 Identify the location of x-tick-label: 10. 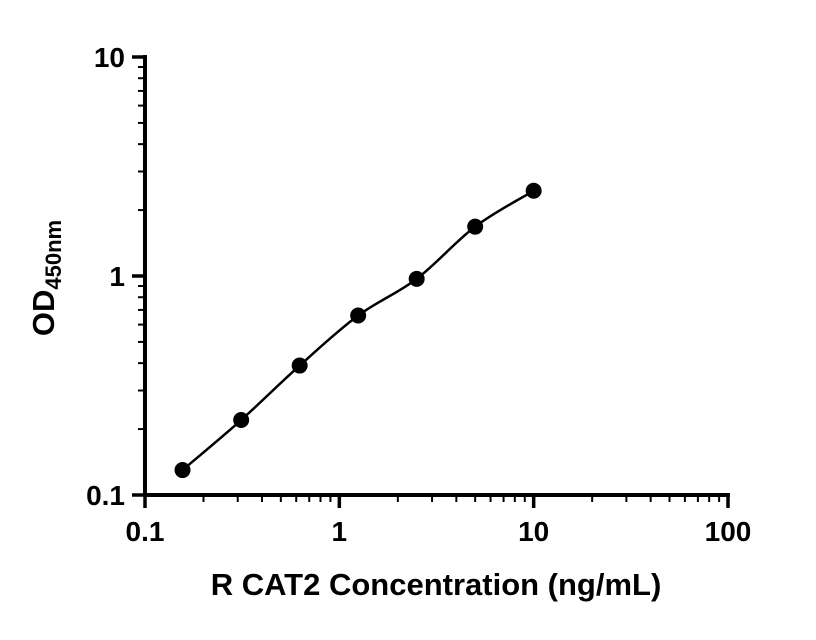
(533, 531).